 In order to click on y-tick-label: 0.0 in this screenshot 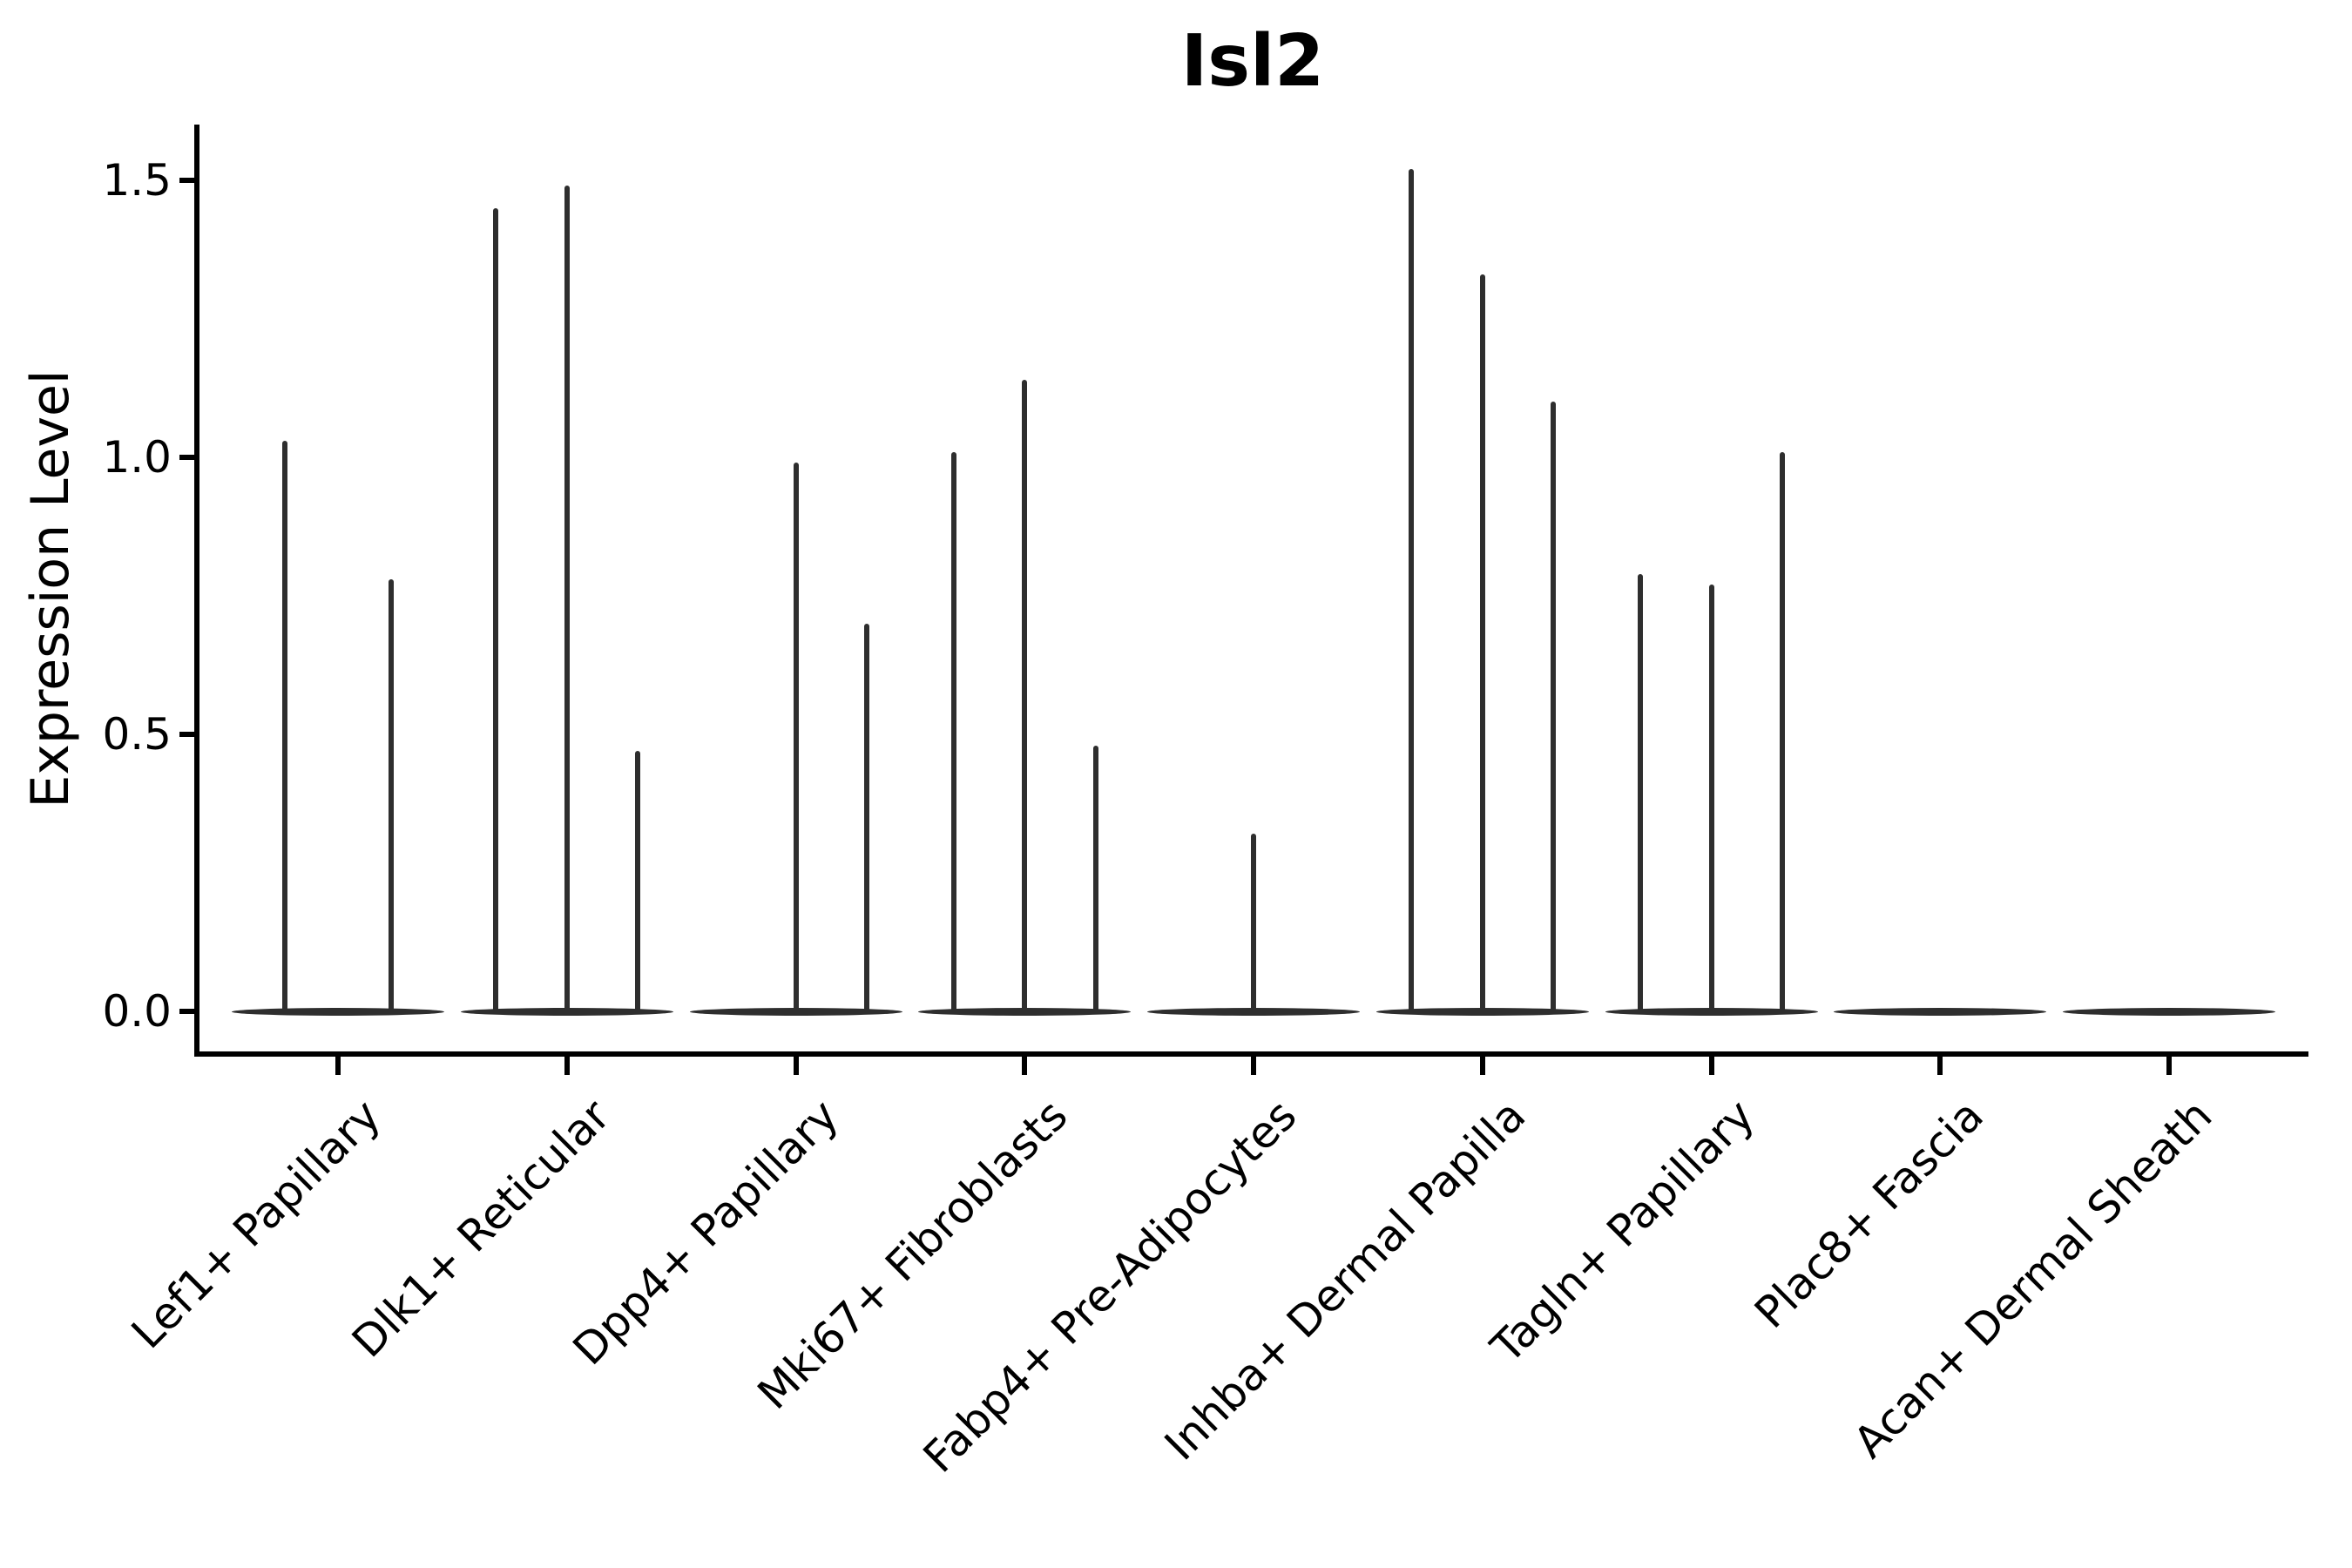, I will do `click(137, 1012)`.